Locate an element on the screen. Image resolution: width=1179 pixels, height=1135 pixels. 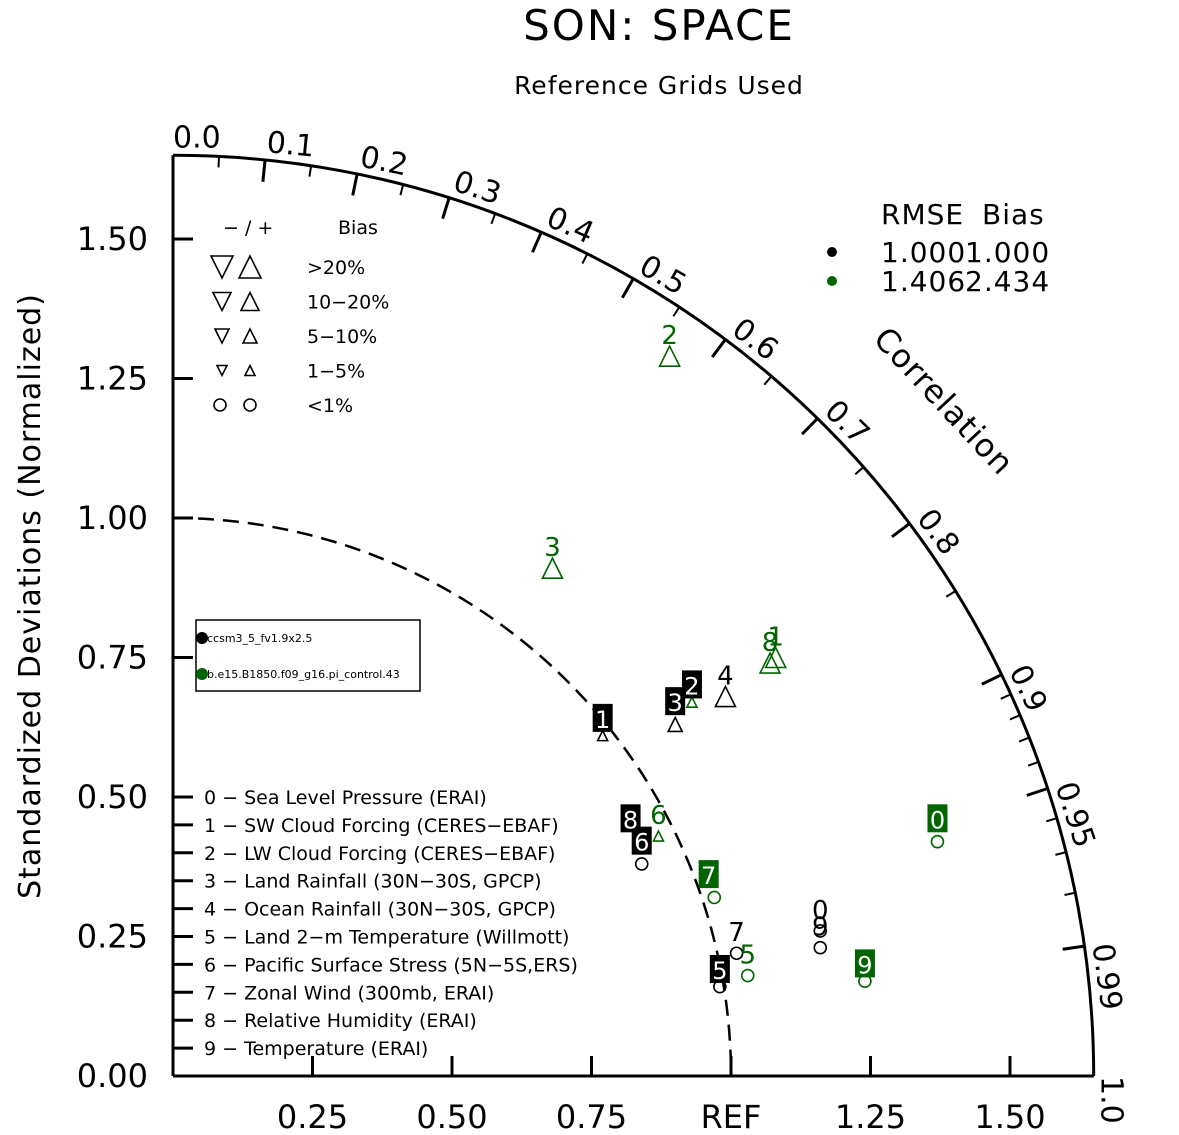
point-number-label: 4 is located at coordinates (725, 677).